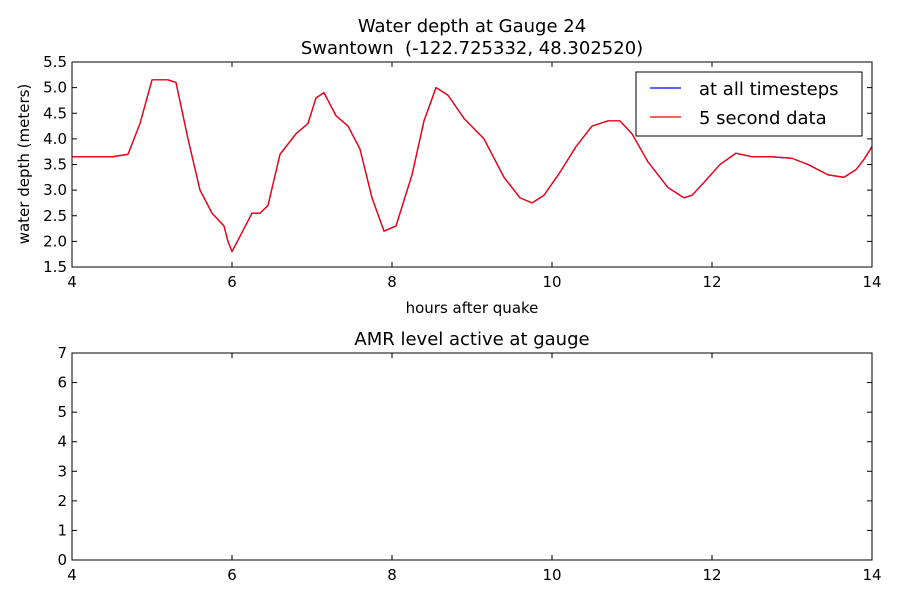 This screenshot has height=600, width=900. What do you see at coordinates (763, 118) in the screenshot?
I see `legend-label-5-second: 5 second data` at bounding box center [763, 118].